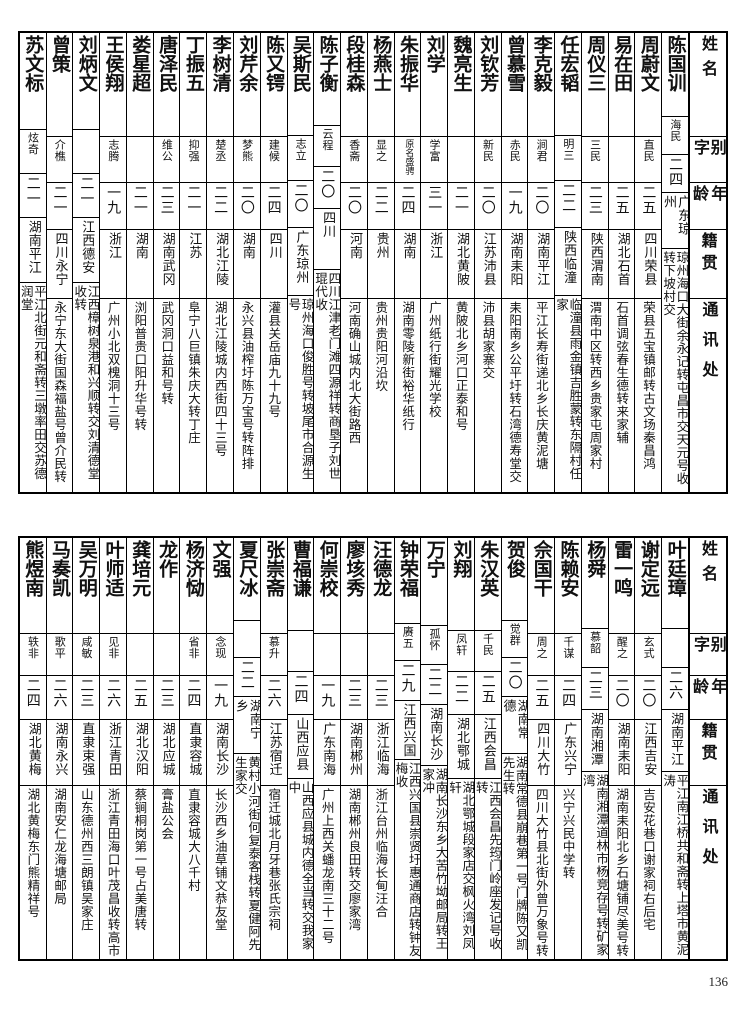 This screenshot has height=1024, width=746. Describe the element at coordinates (246, 200) in the screenshot. I see `age-text: 二〇` at that location.